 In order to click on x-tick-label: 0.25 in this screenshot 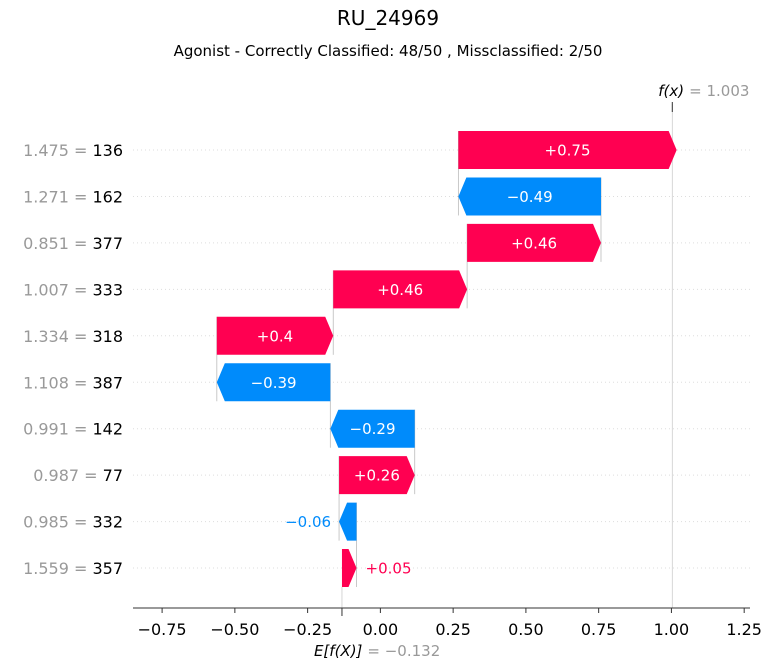, I will do `click(453, 629)`.